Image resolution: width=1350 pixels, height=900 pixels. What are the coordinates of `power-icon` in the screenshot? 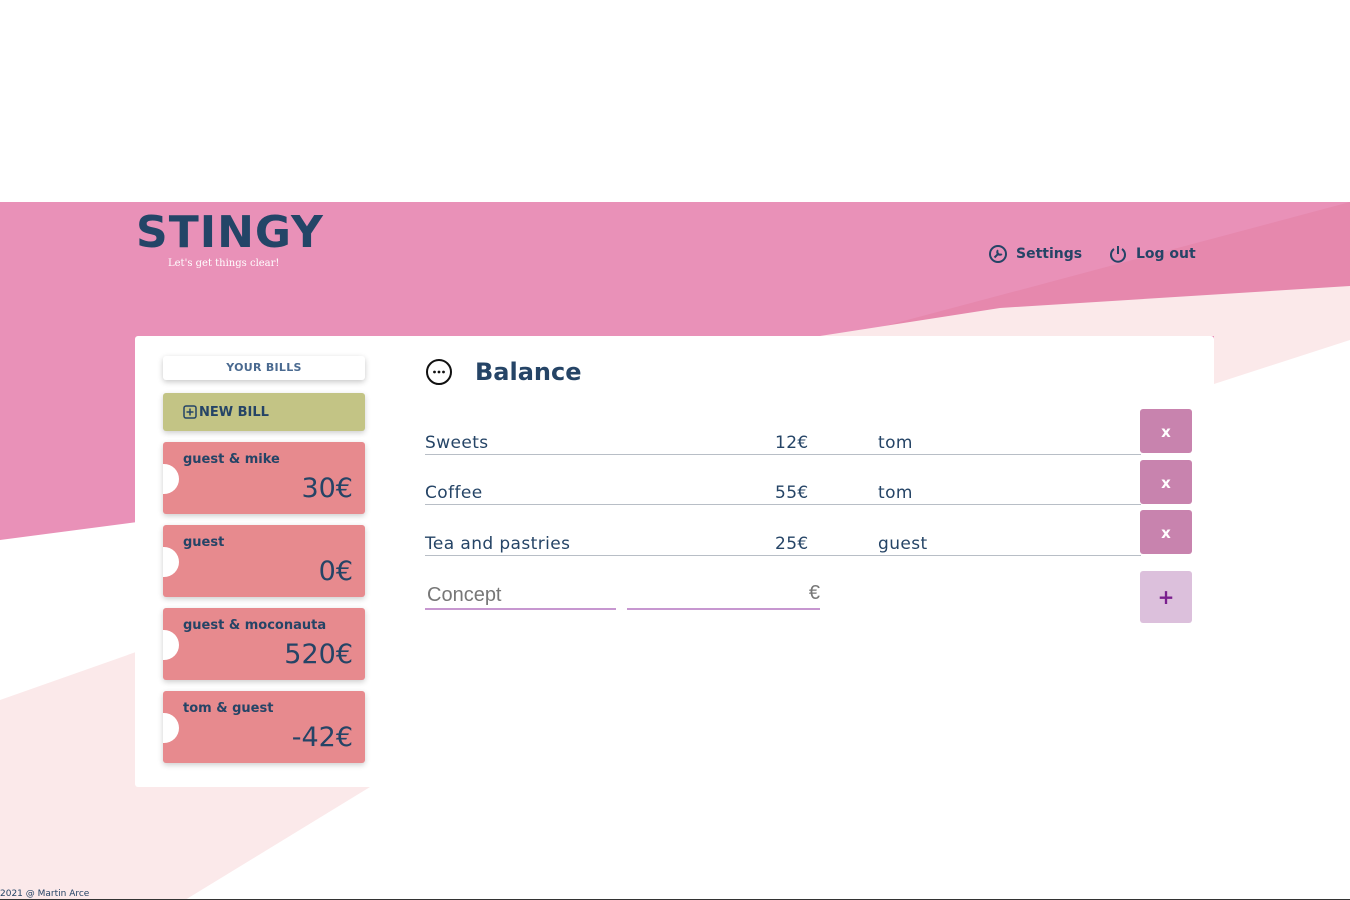 It's located at (1118, 254).